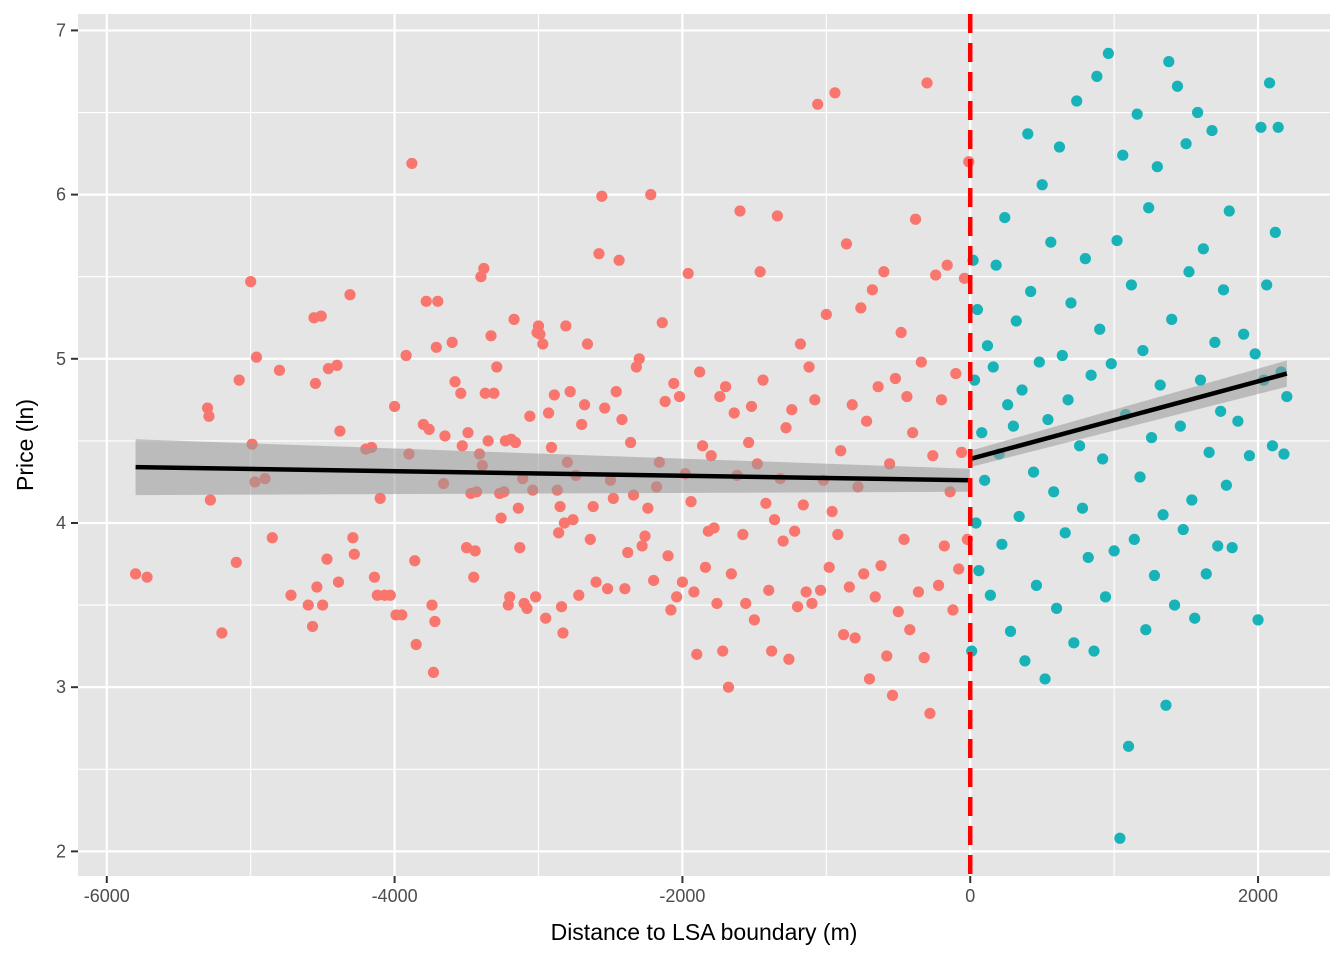 The width and height of the screenshot is (1344, 960). Describe the element at coordinates (61, 851) in the screenshot. I see `y-tick-label: 2` at that location.